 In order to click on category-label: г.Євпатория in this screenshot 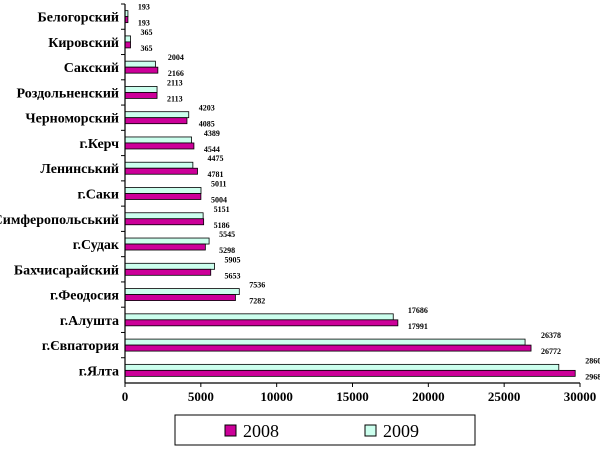, I will do `click(81, 346)`.